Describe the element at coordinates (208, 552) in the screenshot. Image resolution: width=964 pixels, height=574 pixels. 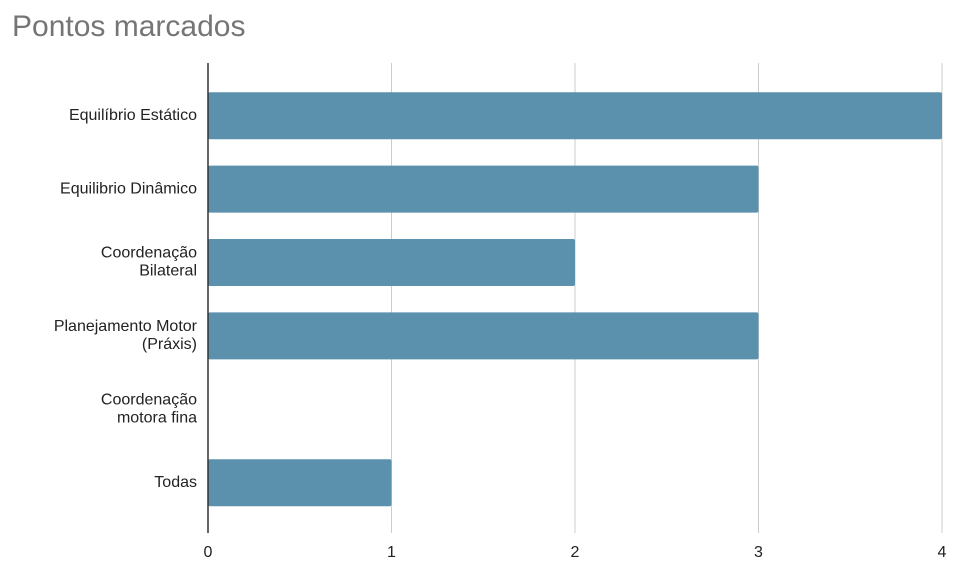
I see `x-tick-label: 0` at that location.